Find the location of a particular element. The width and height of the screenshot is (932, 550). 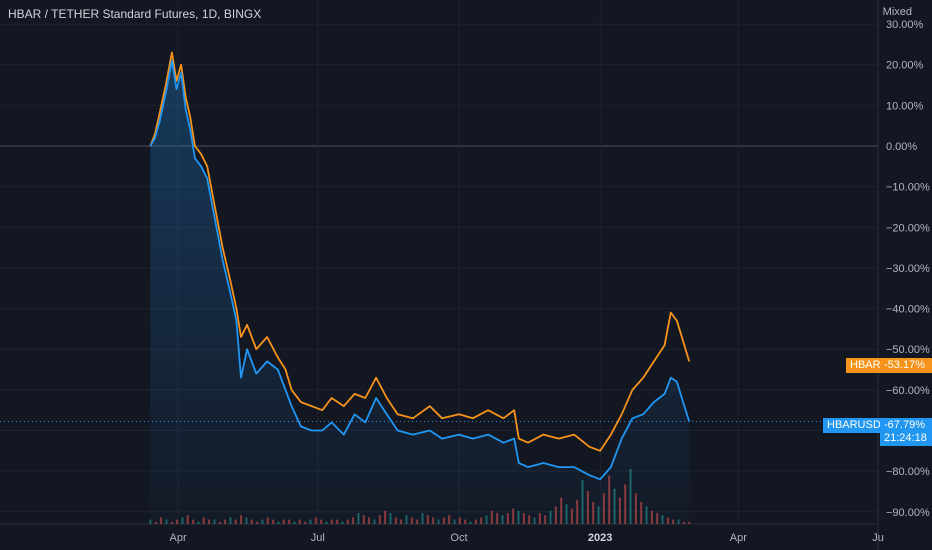

y-tick-label: 0.00% is located at coordinates (901, 147).